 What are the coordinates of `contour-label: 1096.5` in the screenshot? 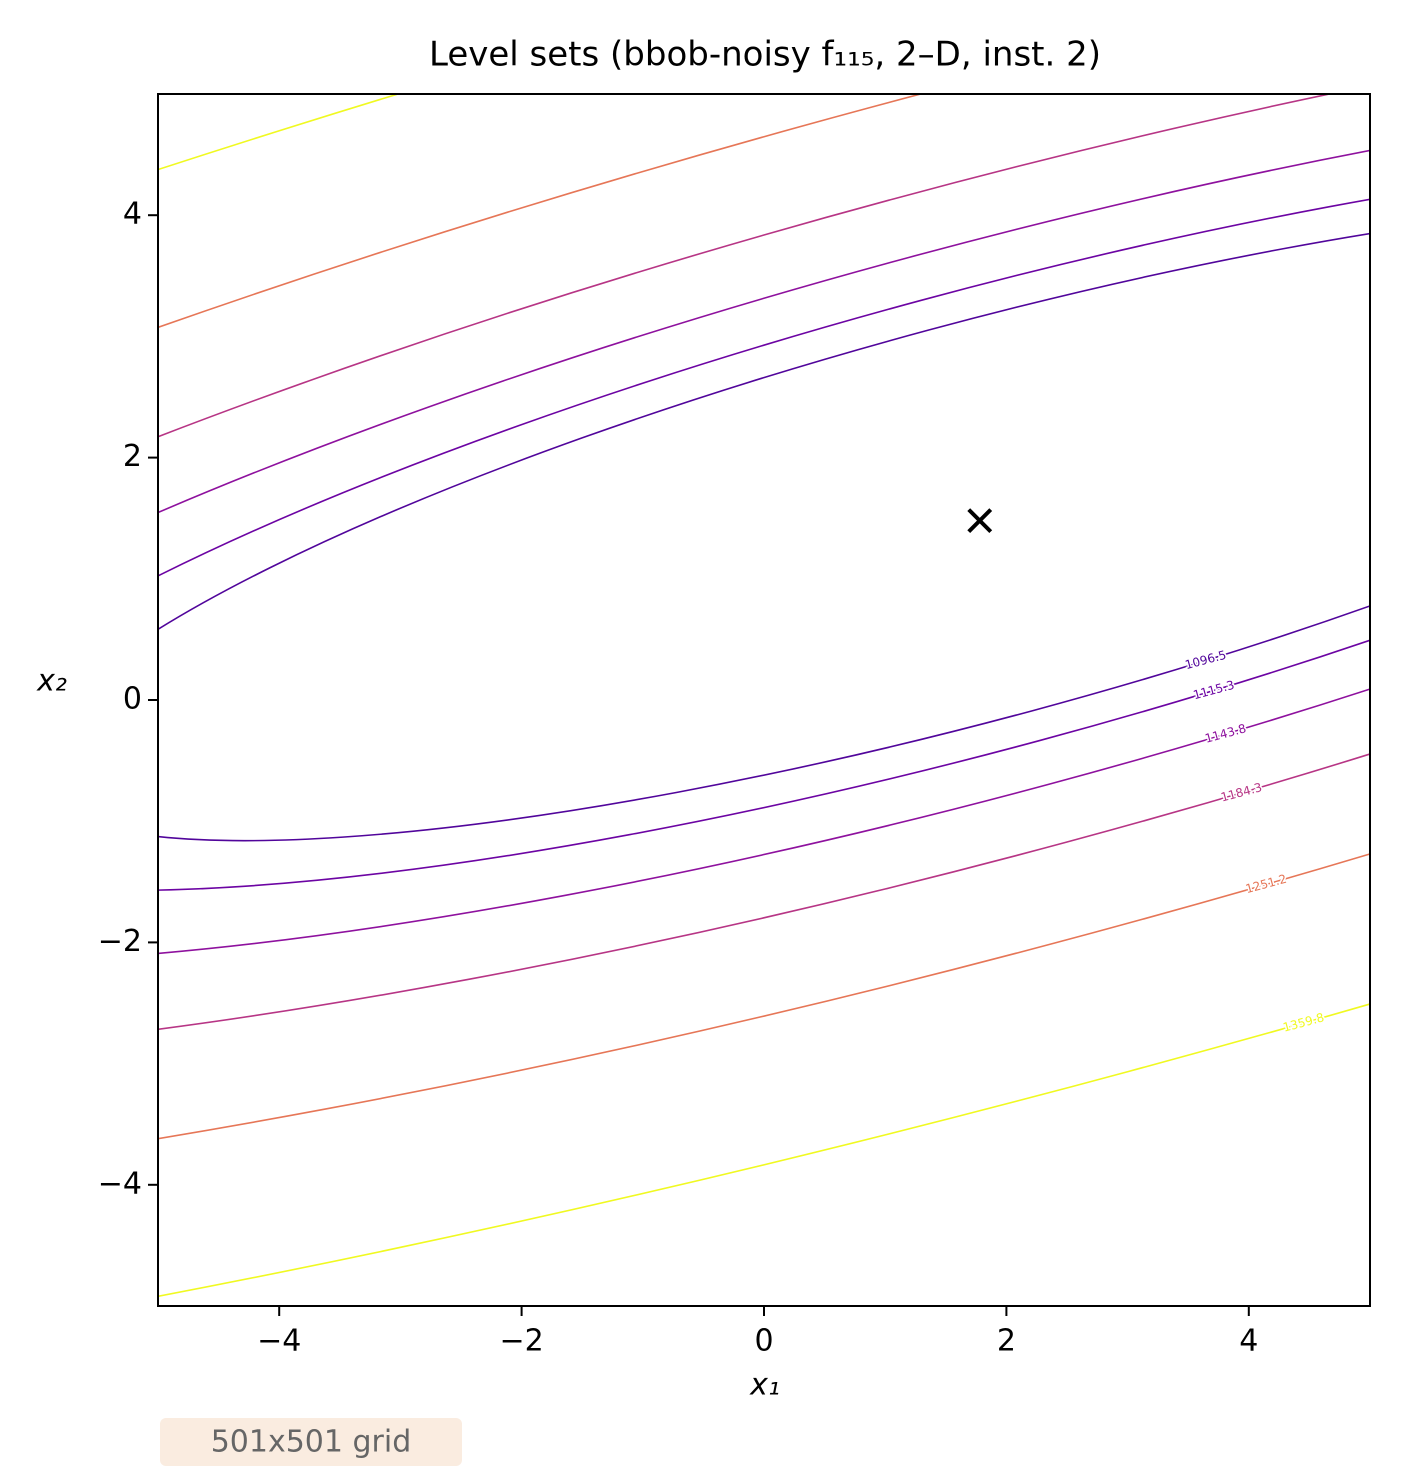 It's located at (1206, 660).